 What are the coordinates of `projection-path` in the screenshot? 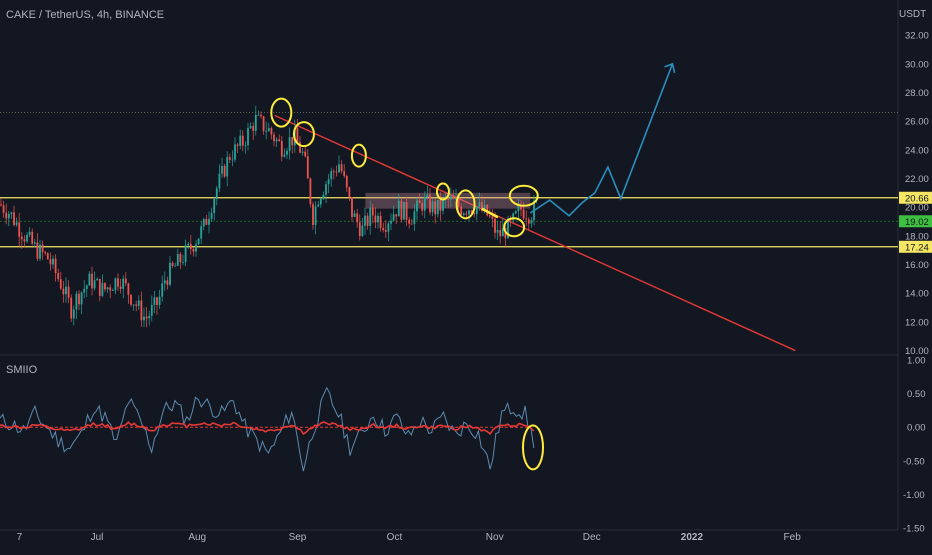 It's located at (601, 140).